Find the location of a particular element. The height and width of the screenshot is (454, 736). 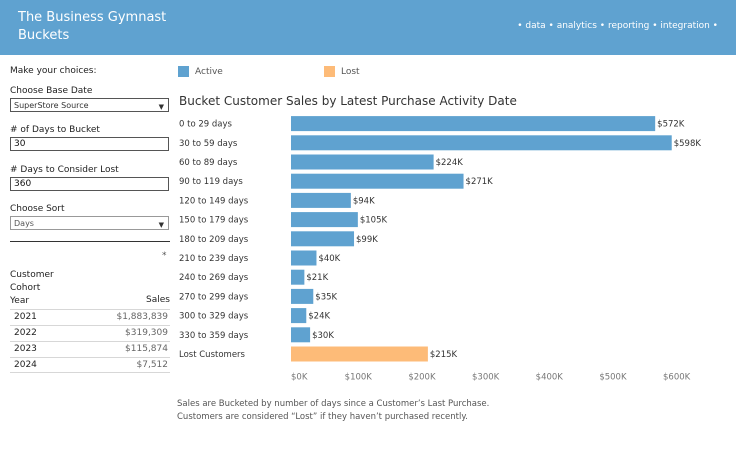

cohort-header-line: Cohort is located at coordinates (25, 288).